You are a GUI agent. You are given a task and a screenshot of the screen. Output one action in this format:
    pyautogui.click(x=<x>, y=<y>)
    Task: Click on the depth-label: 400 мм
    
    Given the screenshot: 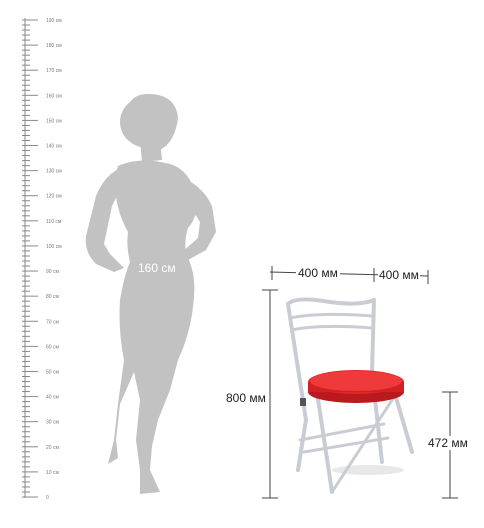 What is the action you would take?
    pyautogui.click(x=399, y=275)
    